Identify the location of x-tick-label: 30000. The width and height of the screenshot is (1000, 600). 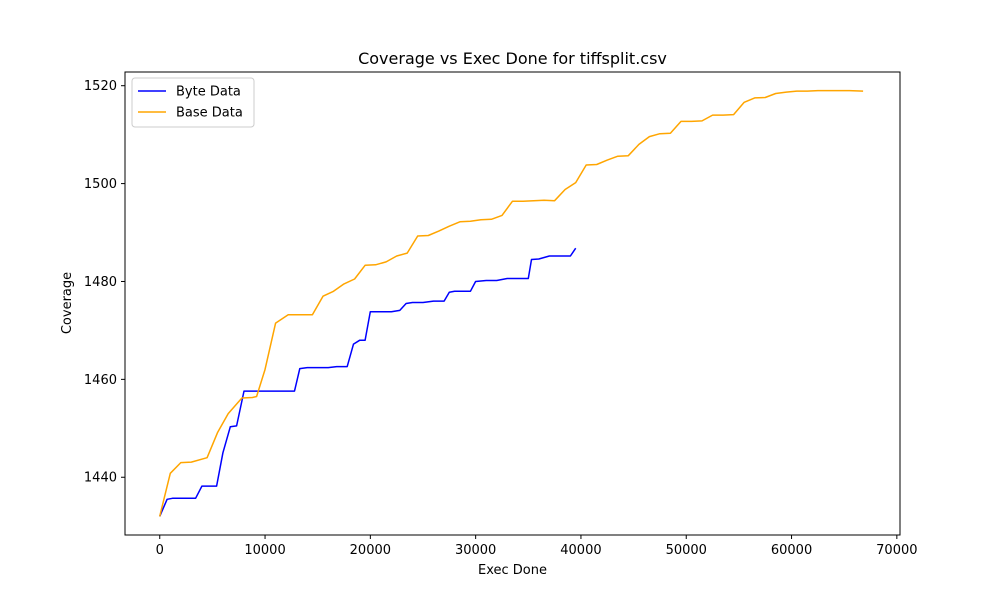
(475, 550).